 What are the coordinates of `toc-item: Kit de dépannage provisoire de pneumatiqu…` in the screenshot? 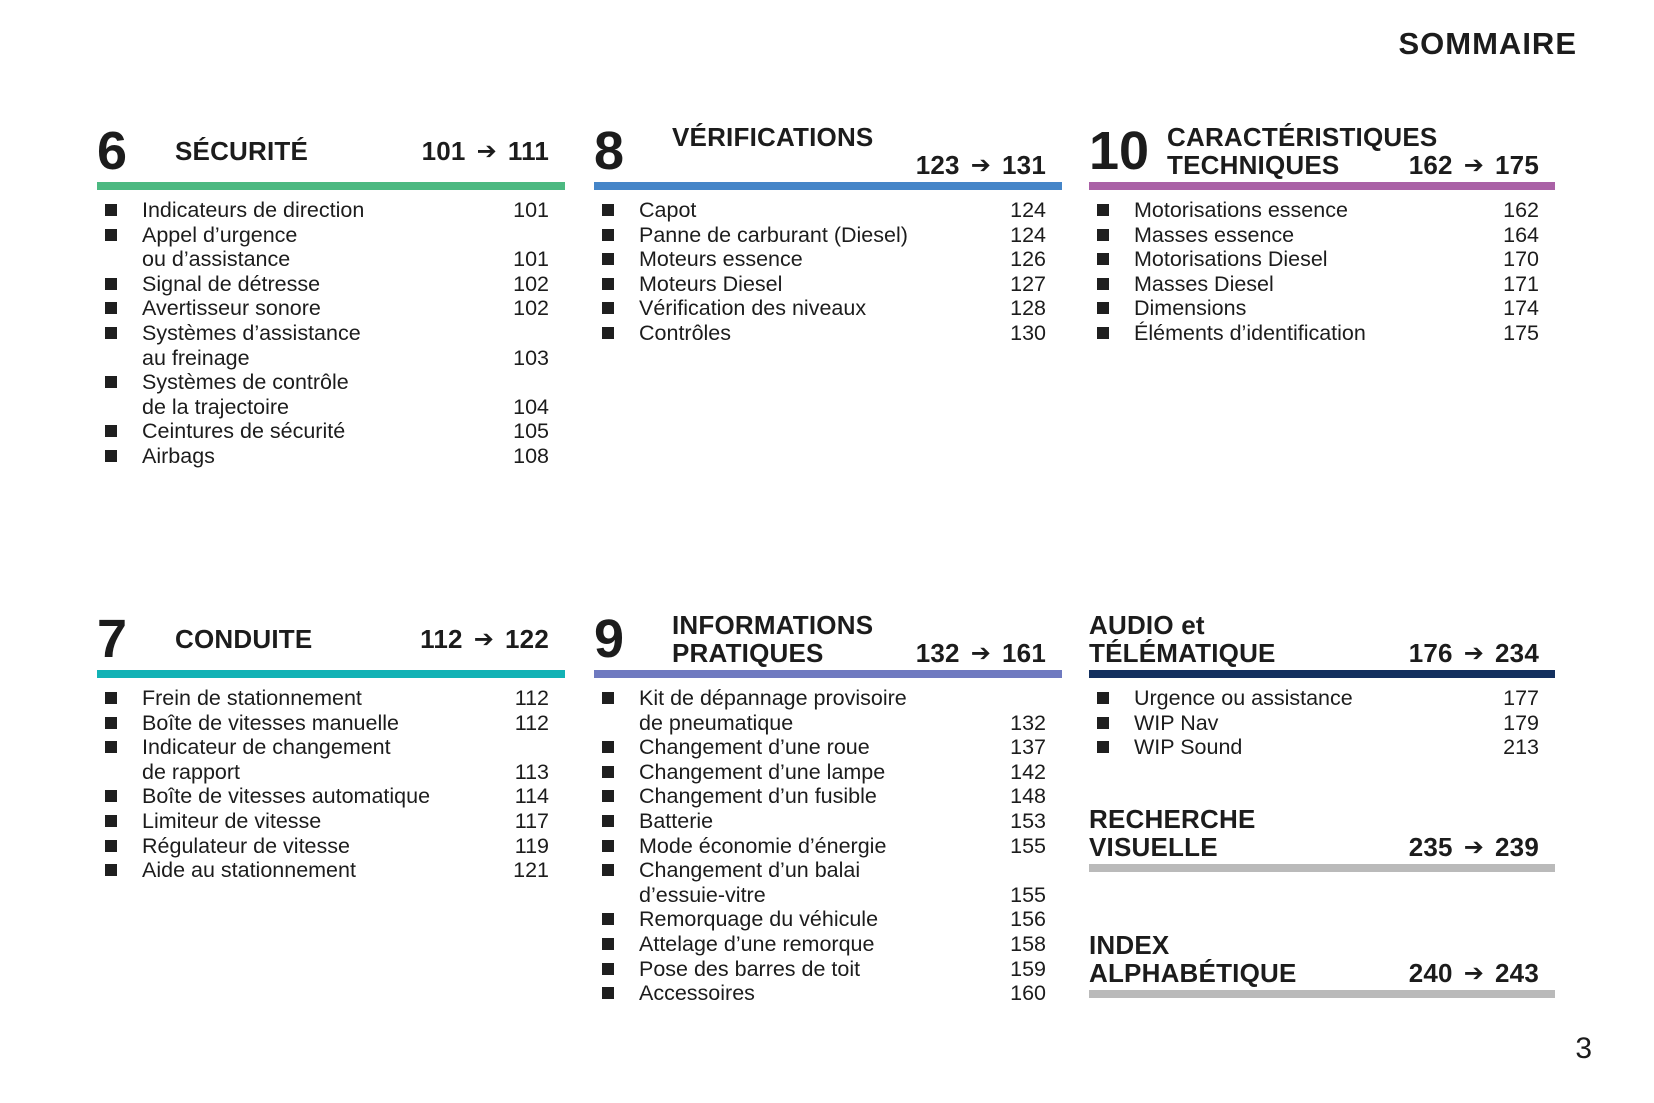 It's located at (828, 710).